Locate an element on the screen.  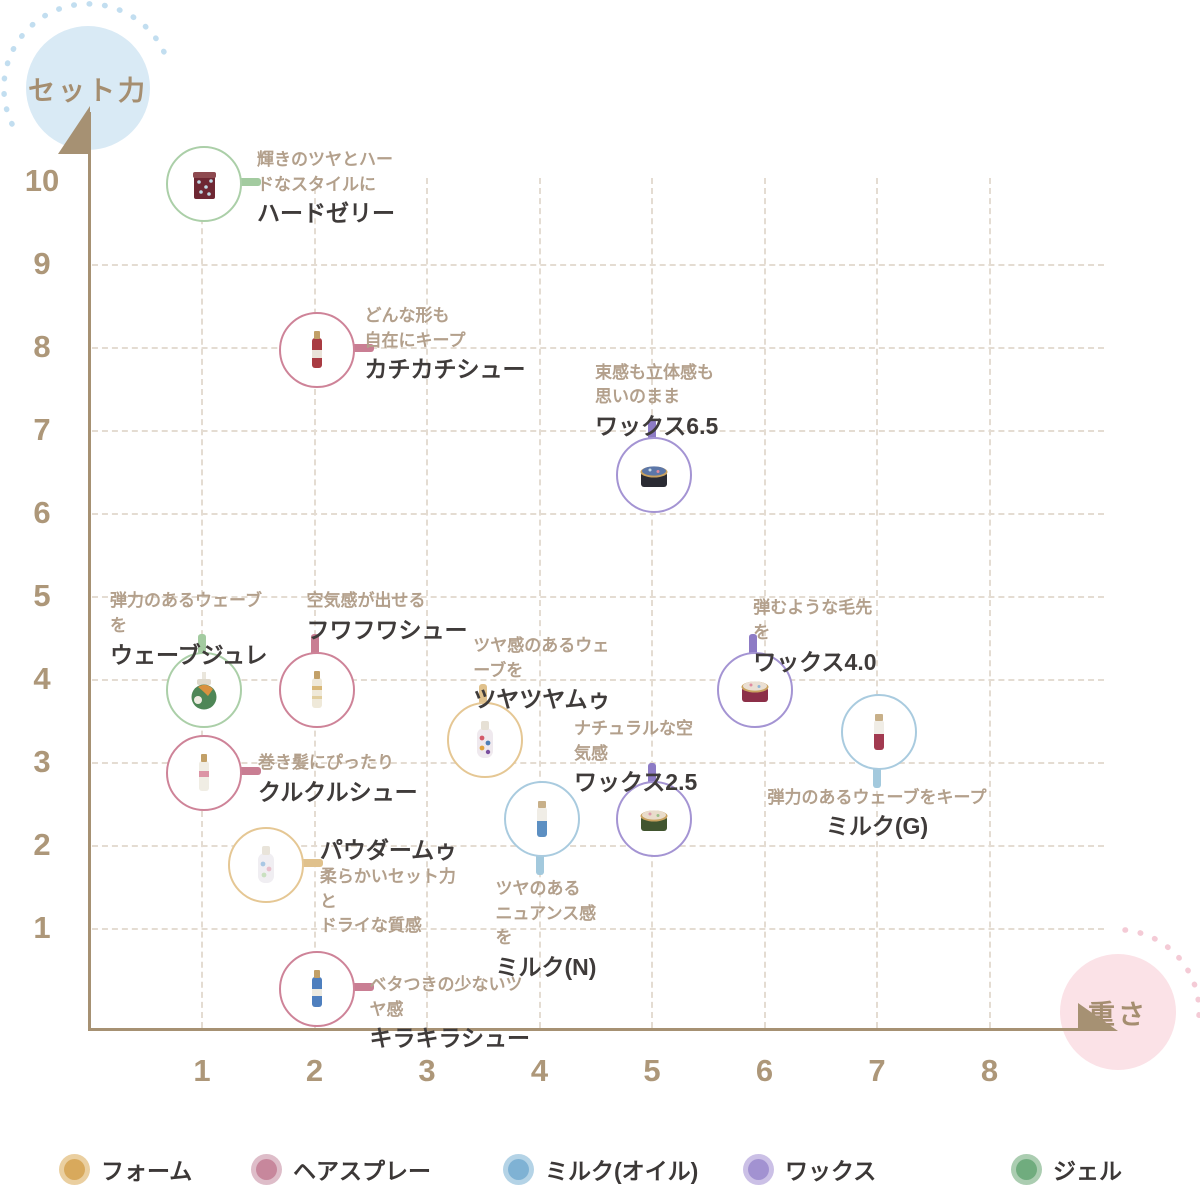
legend-label: フォーム is located at coordinates (147, 1171).